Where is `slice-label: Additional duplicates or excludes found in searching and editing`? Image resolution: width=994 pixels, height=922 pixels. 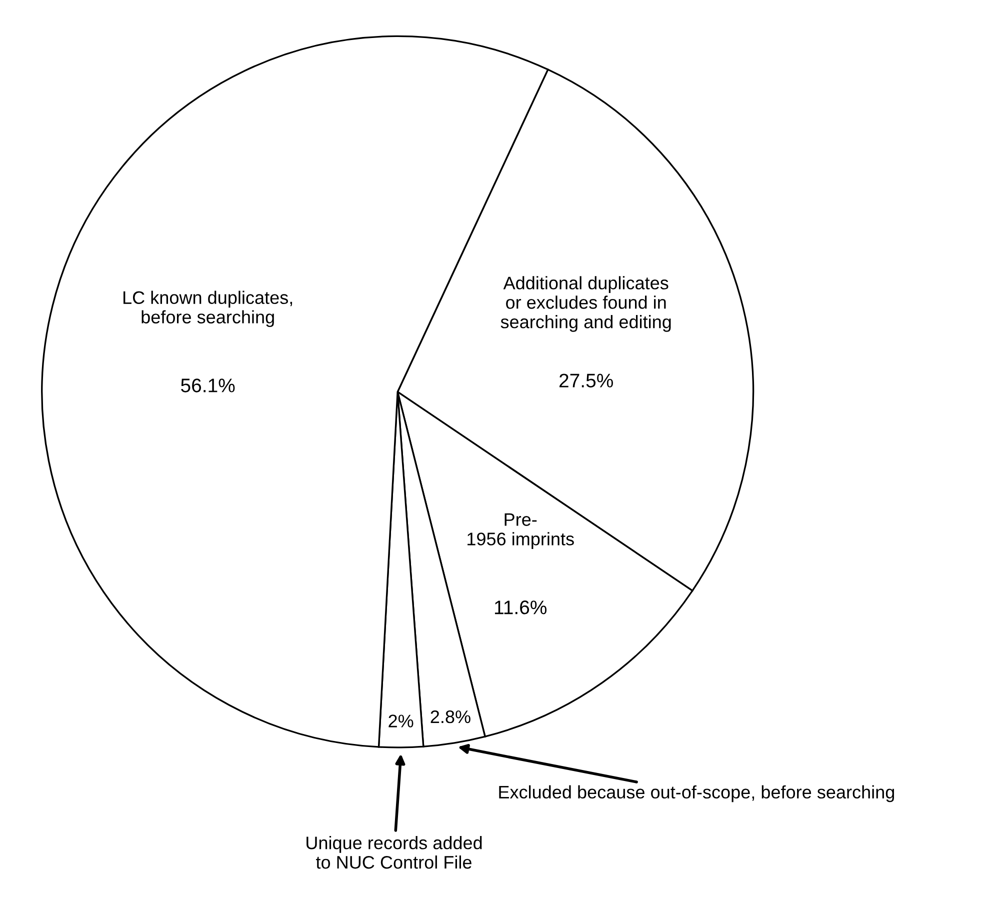
slice-label: Additional duplicates or excludes found in searching and editing is located at coordinates (585, 304).